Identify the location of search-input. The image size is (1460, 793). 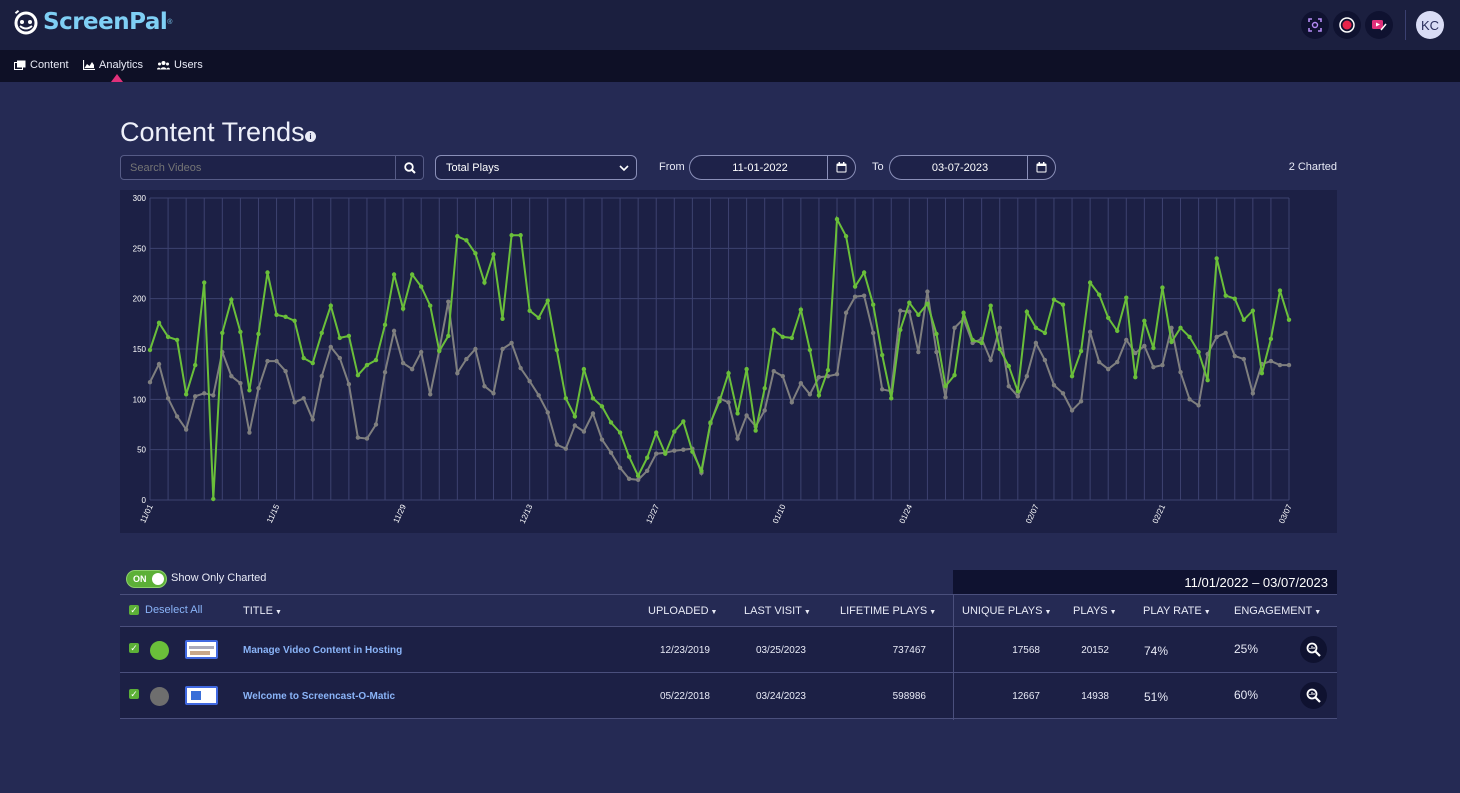
(258, 167).